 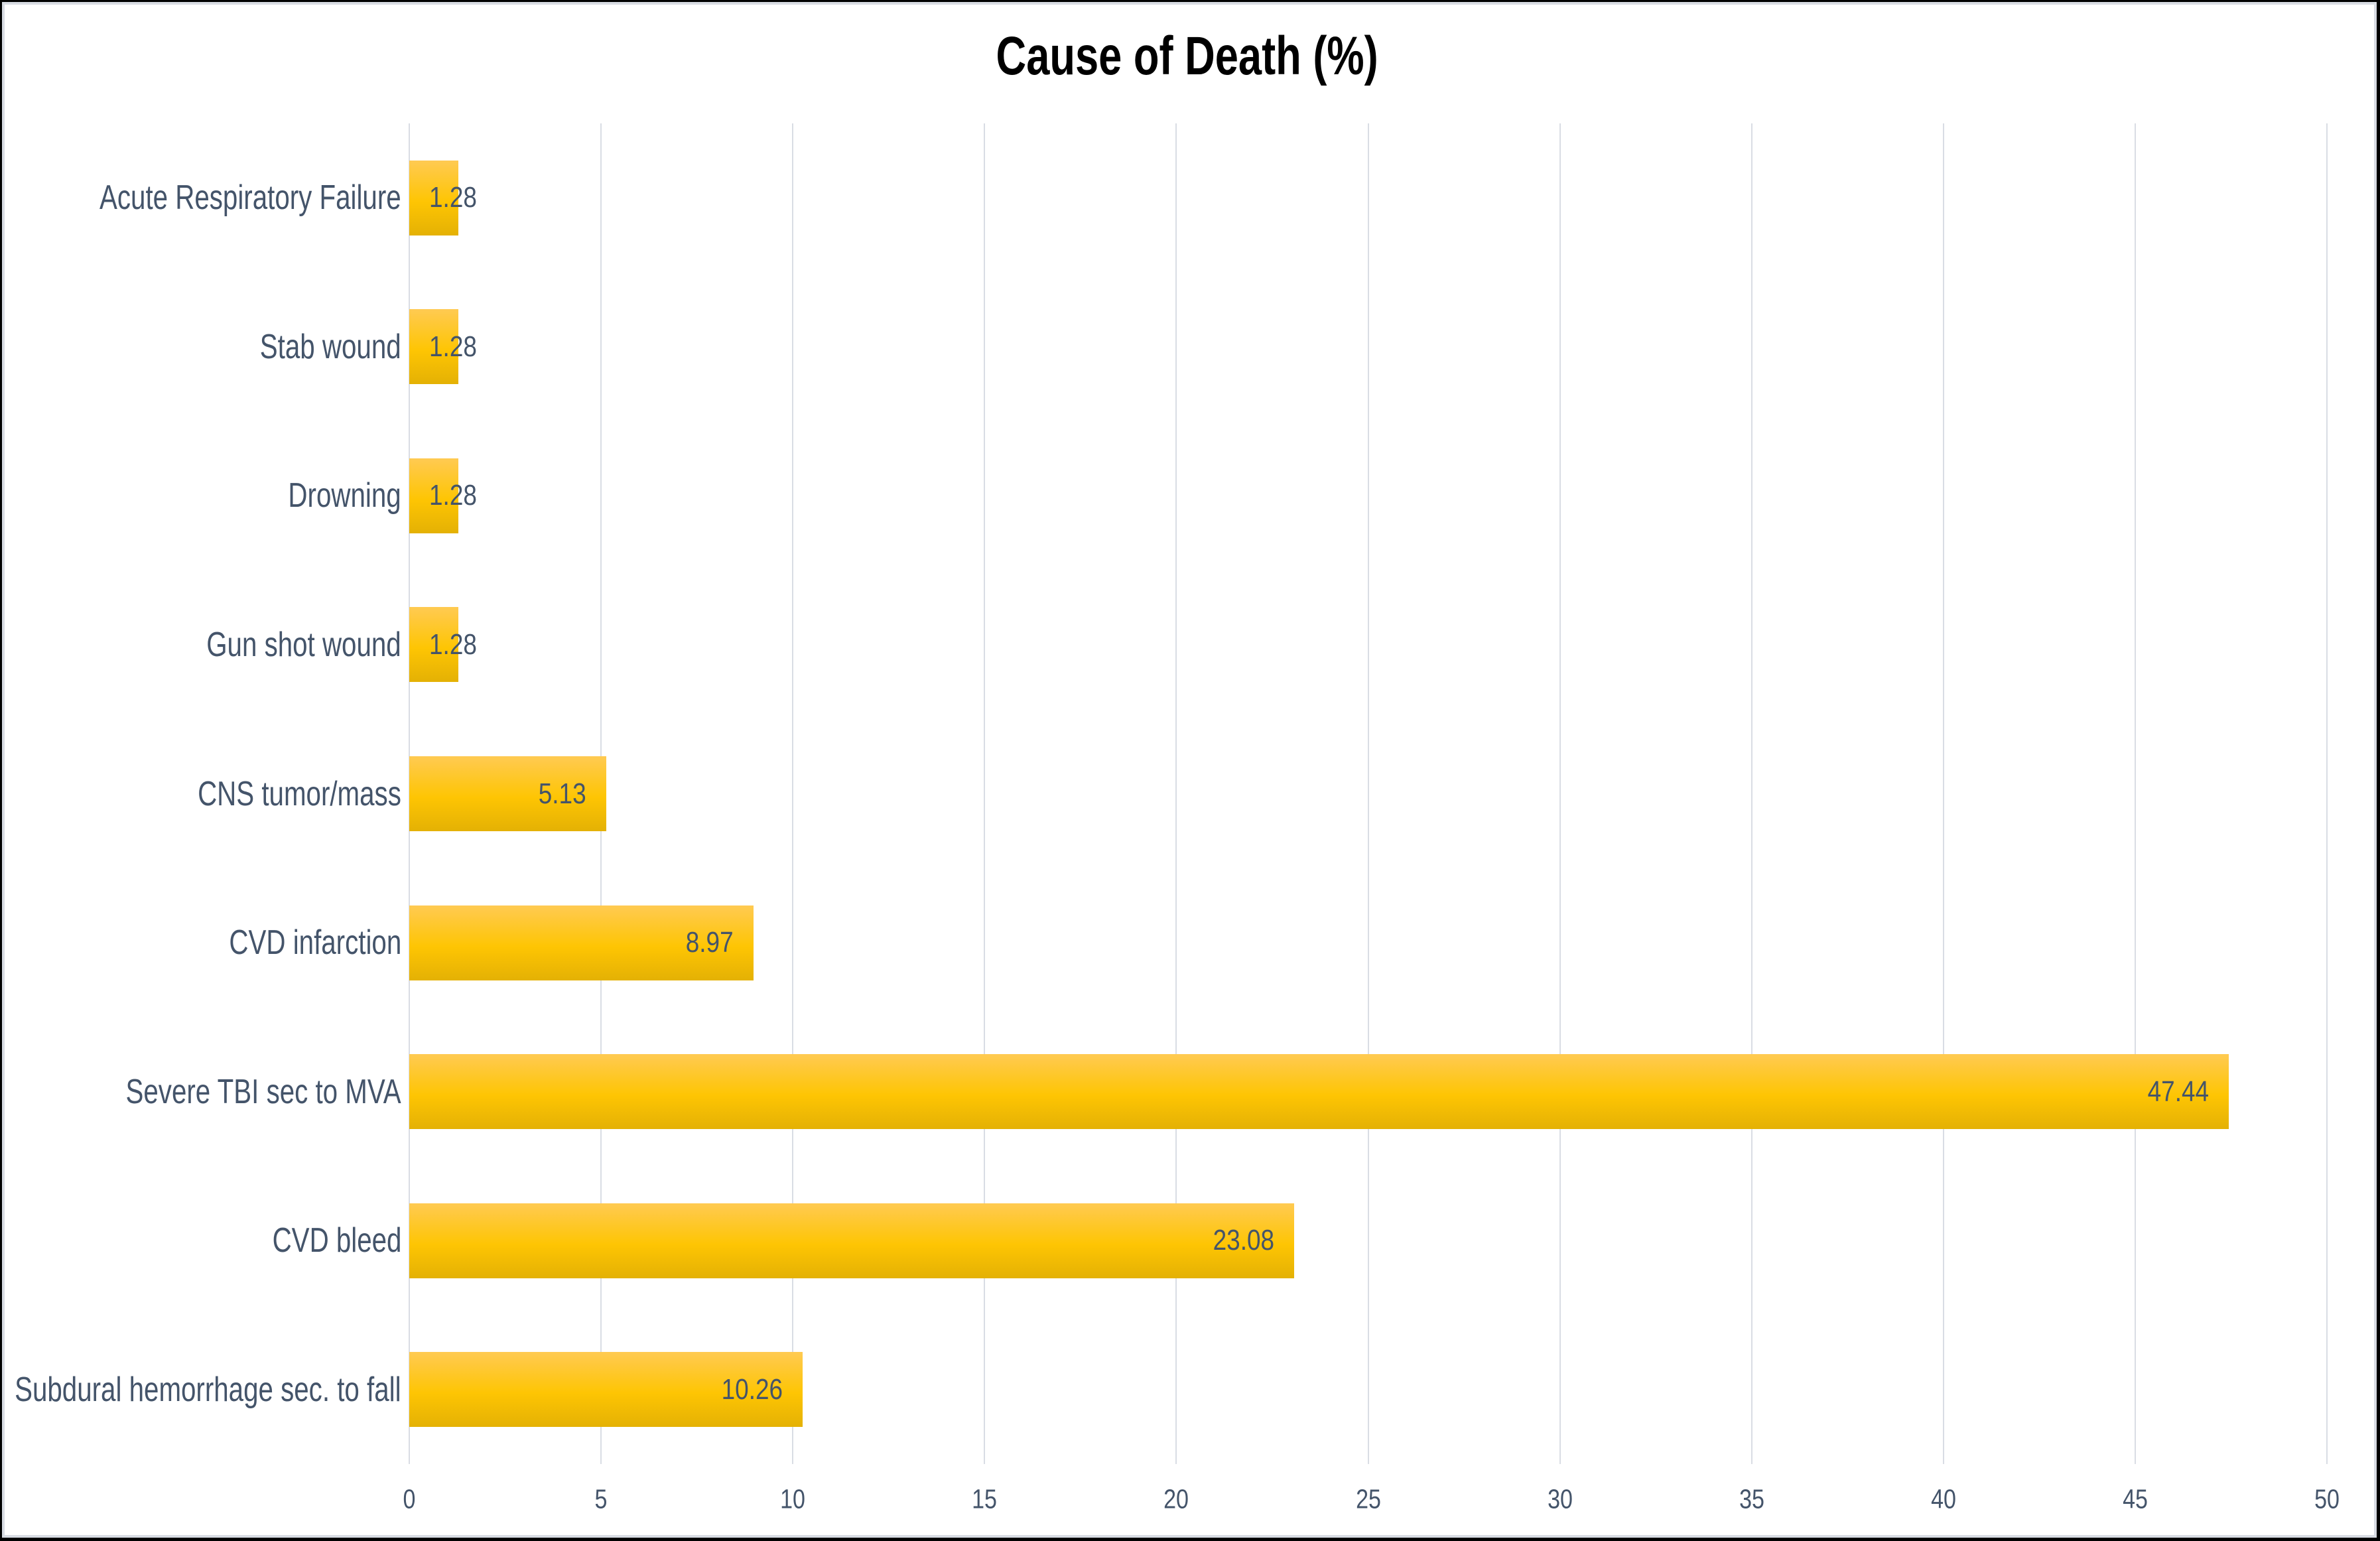 What do you see at coordinates (315, 943) in the screenshot?
I see `category-label-6: CVD infarction` at bounding box center [315, 943].